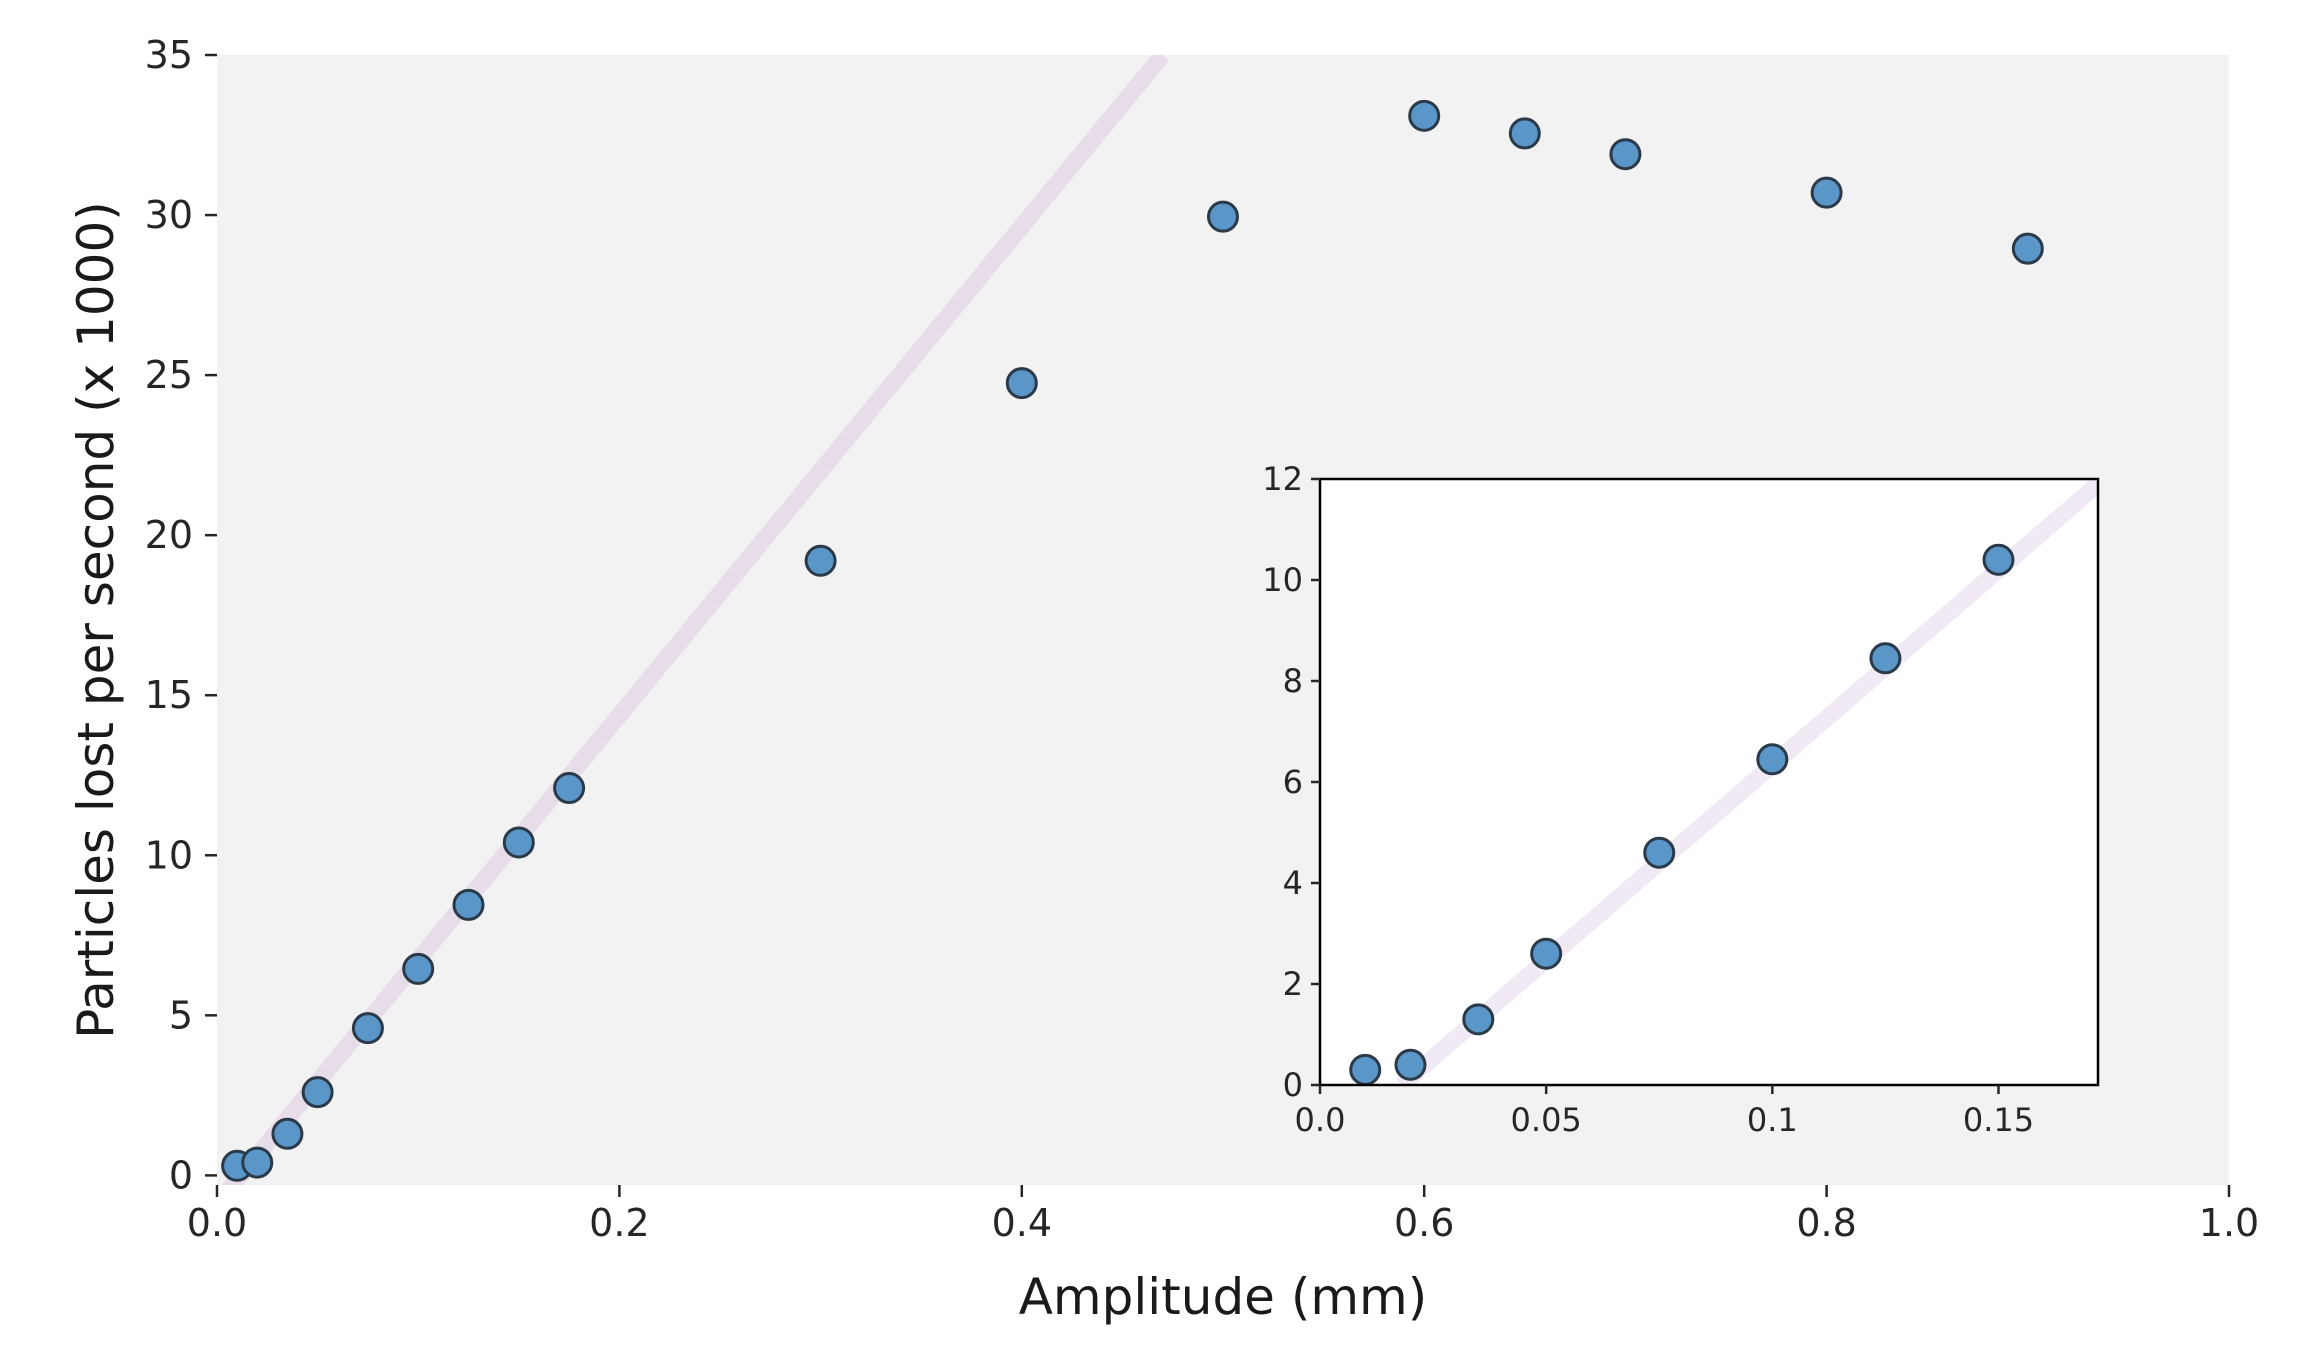 Image resolution: width=2302 pixels, height=1368 pixels. Describe the element at coordinates (181, 1175) in the screenshot. I see `main-y-tick-label-0: 0` at that location.